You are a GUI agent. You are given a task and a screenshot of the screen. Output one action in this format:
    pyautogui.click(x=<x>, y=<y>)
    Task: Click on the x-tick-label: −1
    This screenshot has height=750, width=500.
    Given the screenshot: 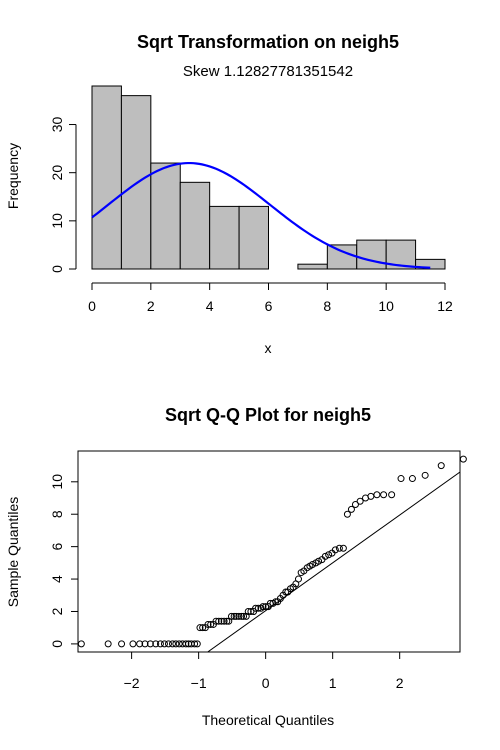 What is the action you would take?
    pyautogui.click(x=199, y=683)
    